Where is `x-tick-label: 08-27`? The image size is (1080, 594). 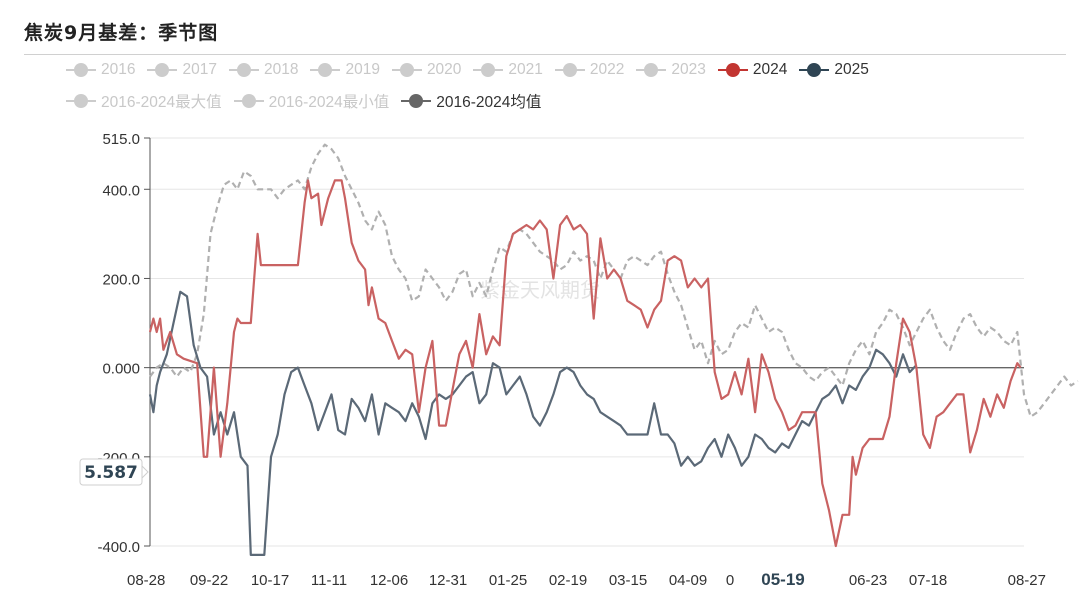
x-tick-label: 08-27 is located at coordinates (1027, 580).